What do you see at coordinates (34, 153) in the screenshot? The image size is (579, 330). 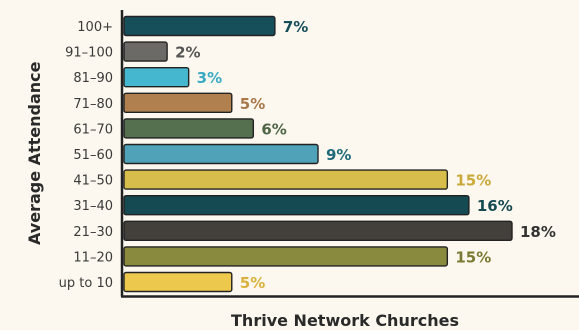 I see `y-axis-title: Average Attendance` at bounding box center [34, 153].